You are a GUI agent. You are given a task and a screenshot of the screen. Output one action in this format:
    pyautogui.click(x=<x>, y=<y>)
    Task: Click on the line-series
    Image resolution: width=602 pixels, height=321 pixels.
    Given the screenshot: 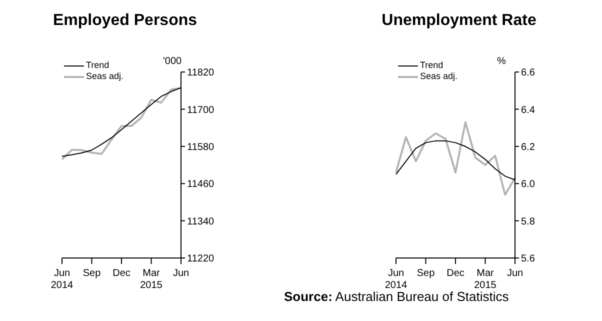 What is the action you would take?
    pyautogui.click(x=455, y=158)
    